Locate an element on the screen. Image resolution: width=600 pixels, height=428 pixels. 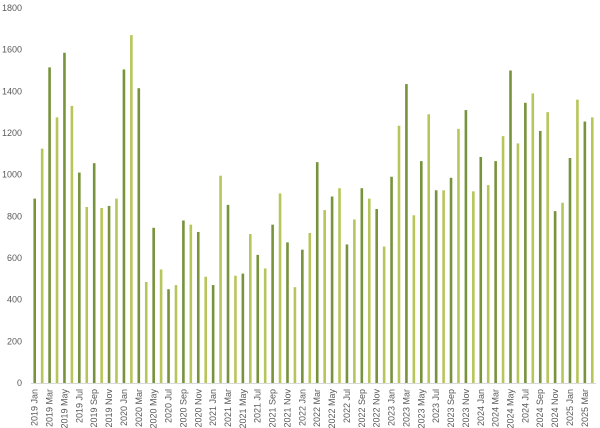
x-tick-label: 2019 Sep is located at coordinates (94, 408).